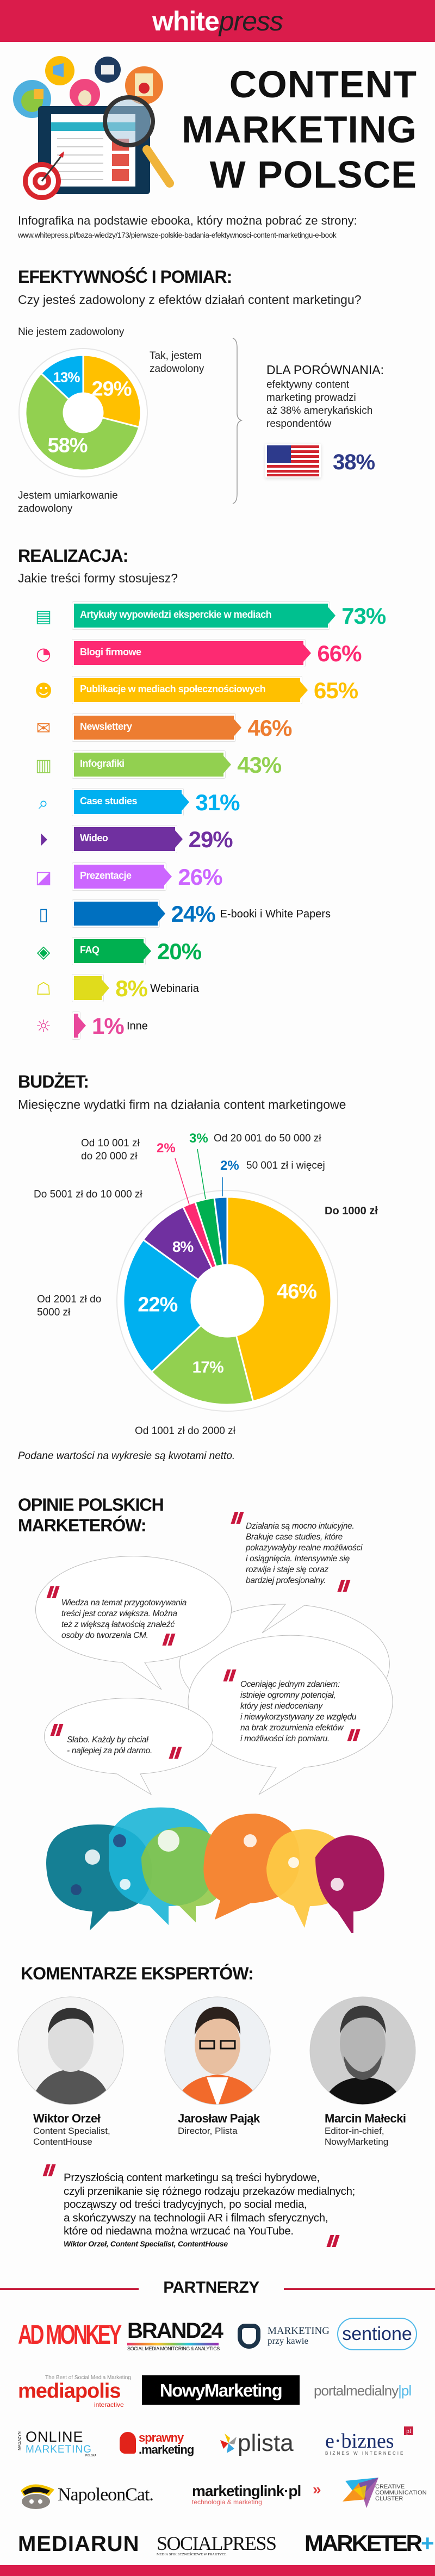 The image size is (435, 2576). I want to click on leader-line, so click(201, 1174).